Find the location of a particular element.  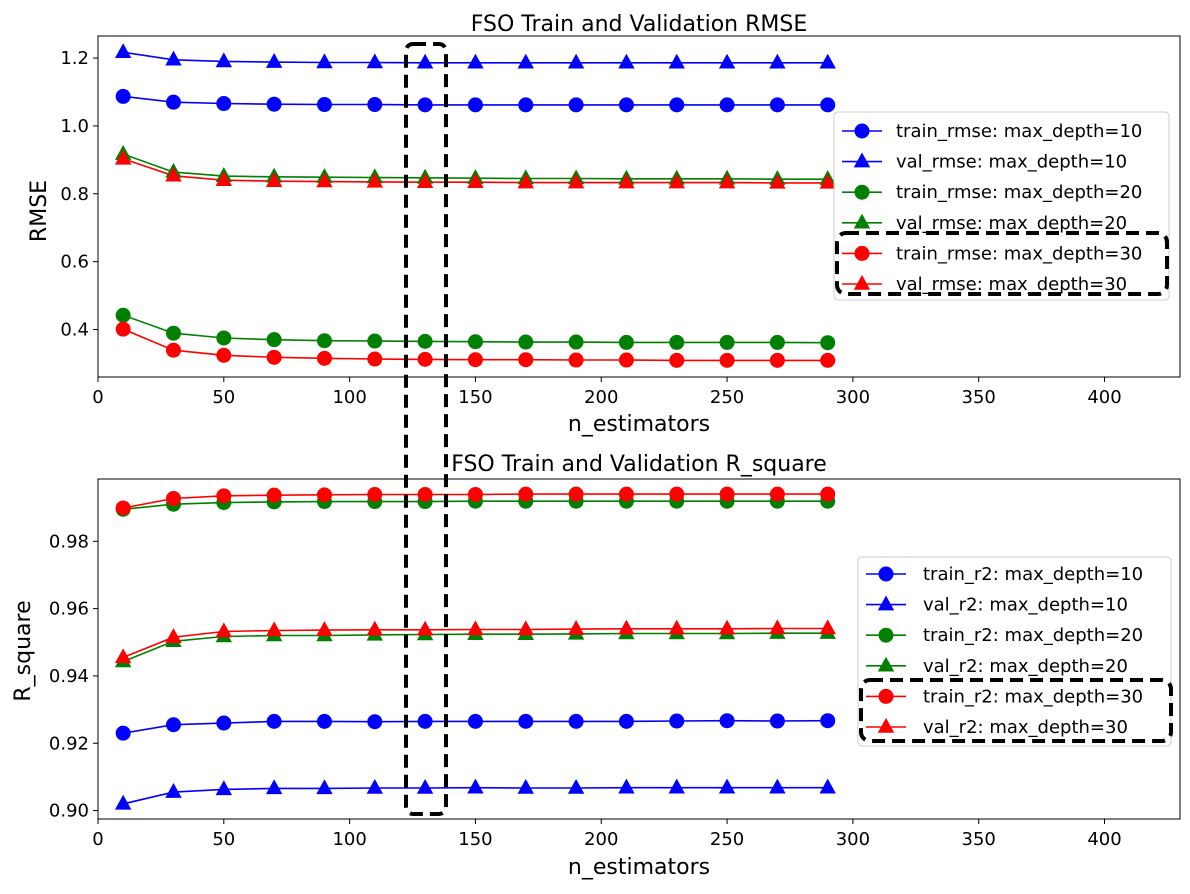

legend-label: val_rmse: max_depth=20 is located at coordinates (1011, 223).